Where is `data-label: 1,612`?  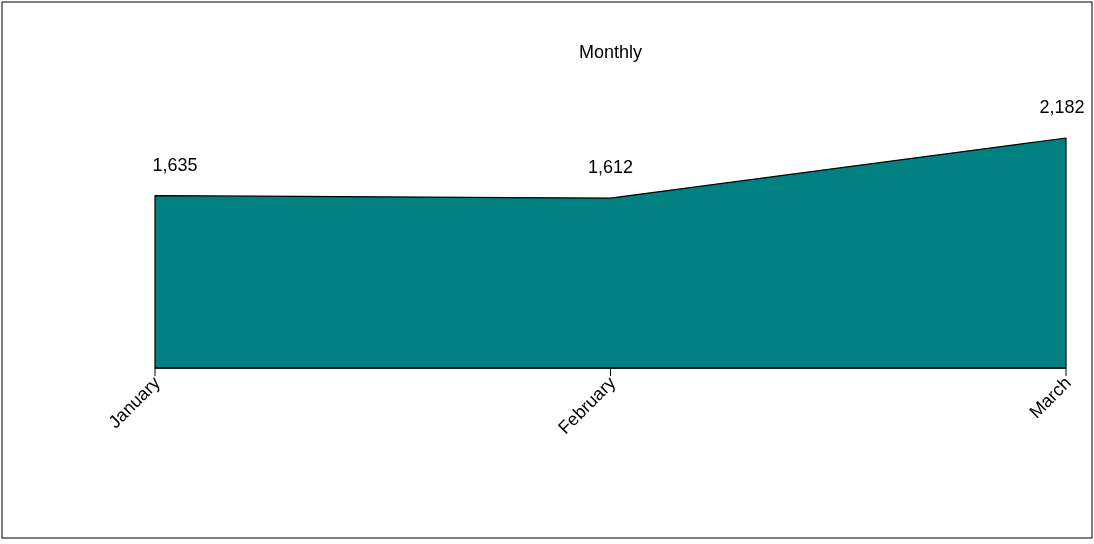
data-label: 1,612 is located at coordinates (610, 167).